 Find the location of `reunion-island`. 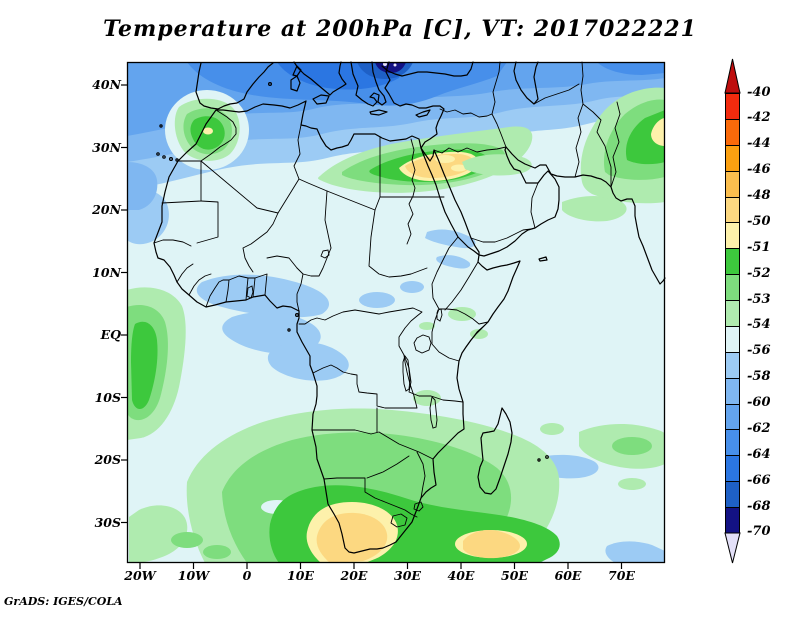

reunion-island is located at coordinates (539, 460).